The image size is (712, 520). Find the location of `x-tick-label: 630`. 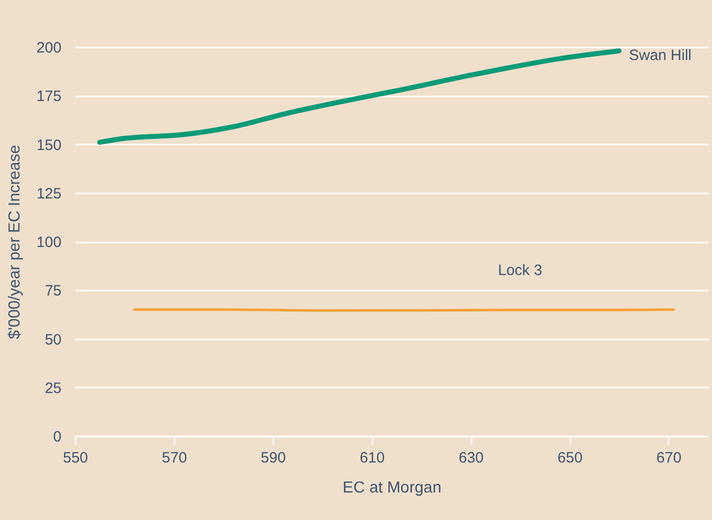

x-tick-label: 630 is located at coordinates (471, 458).